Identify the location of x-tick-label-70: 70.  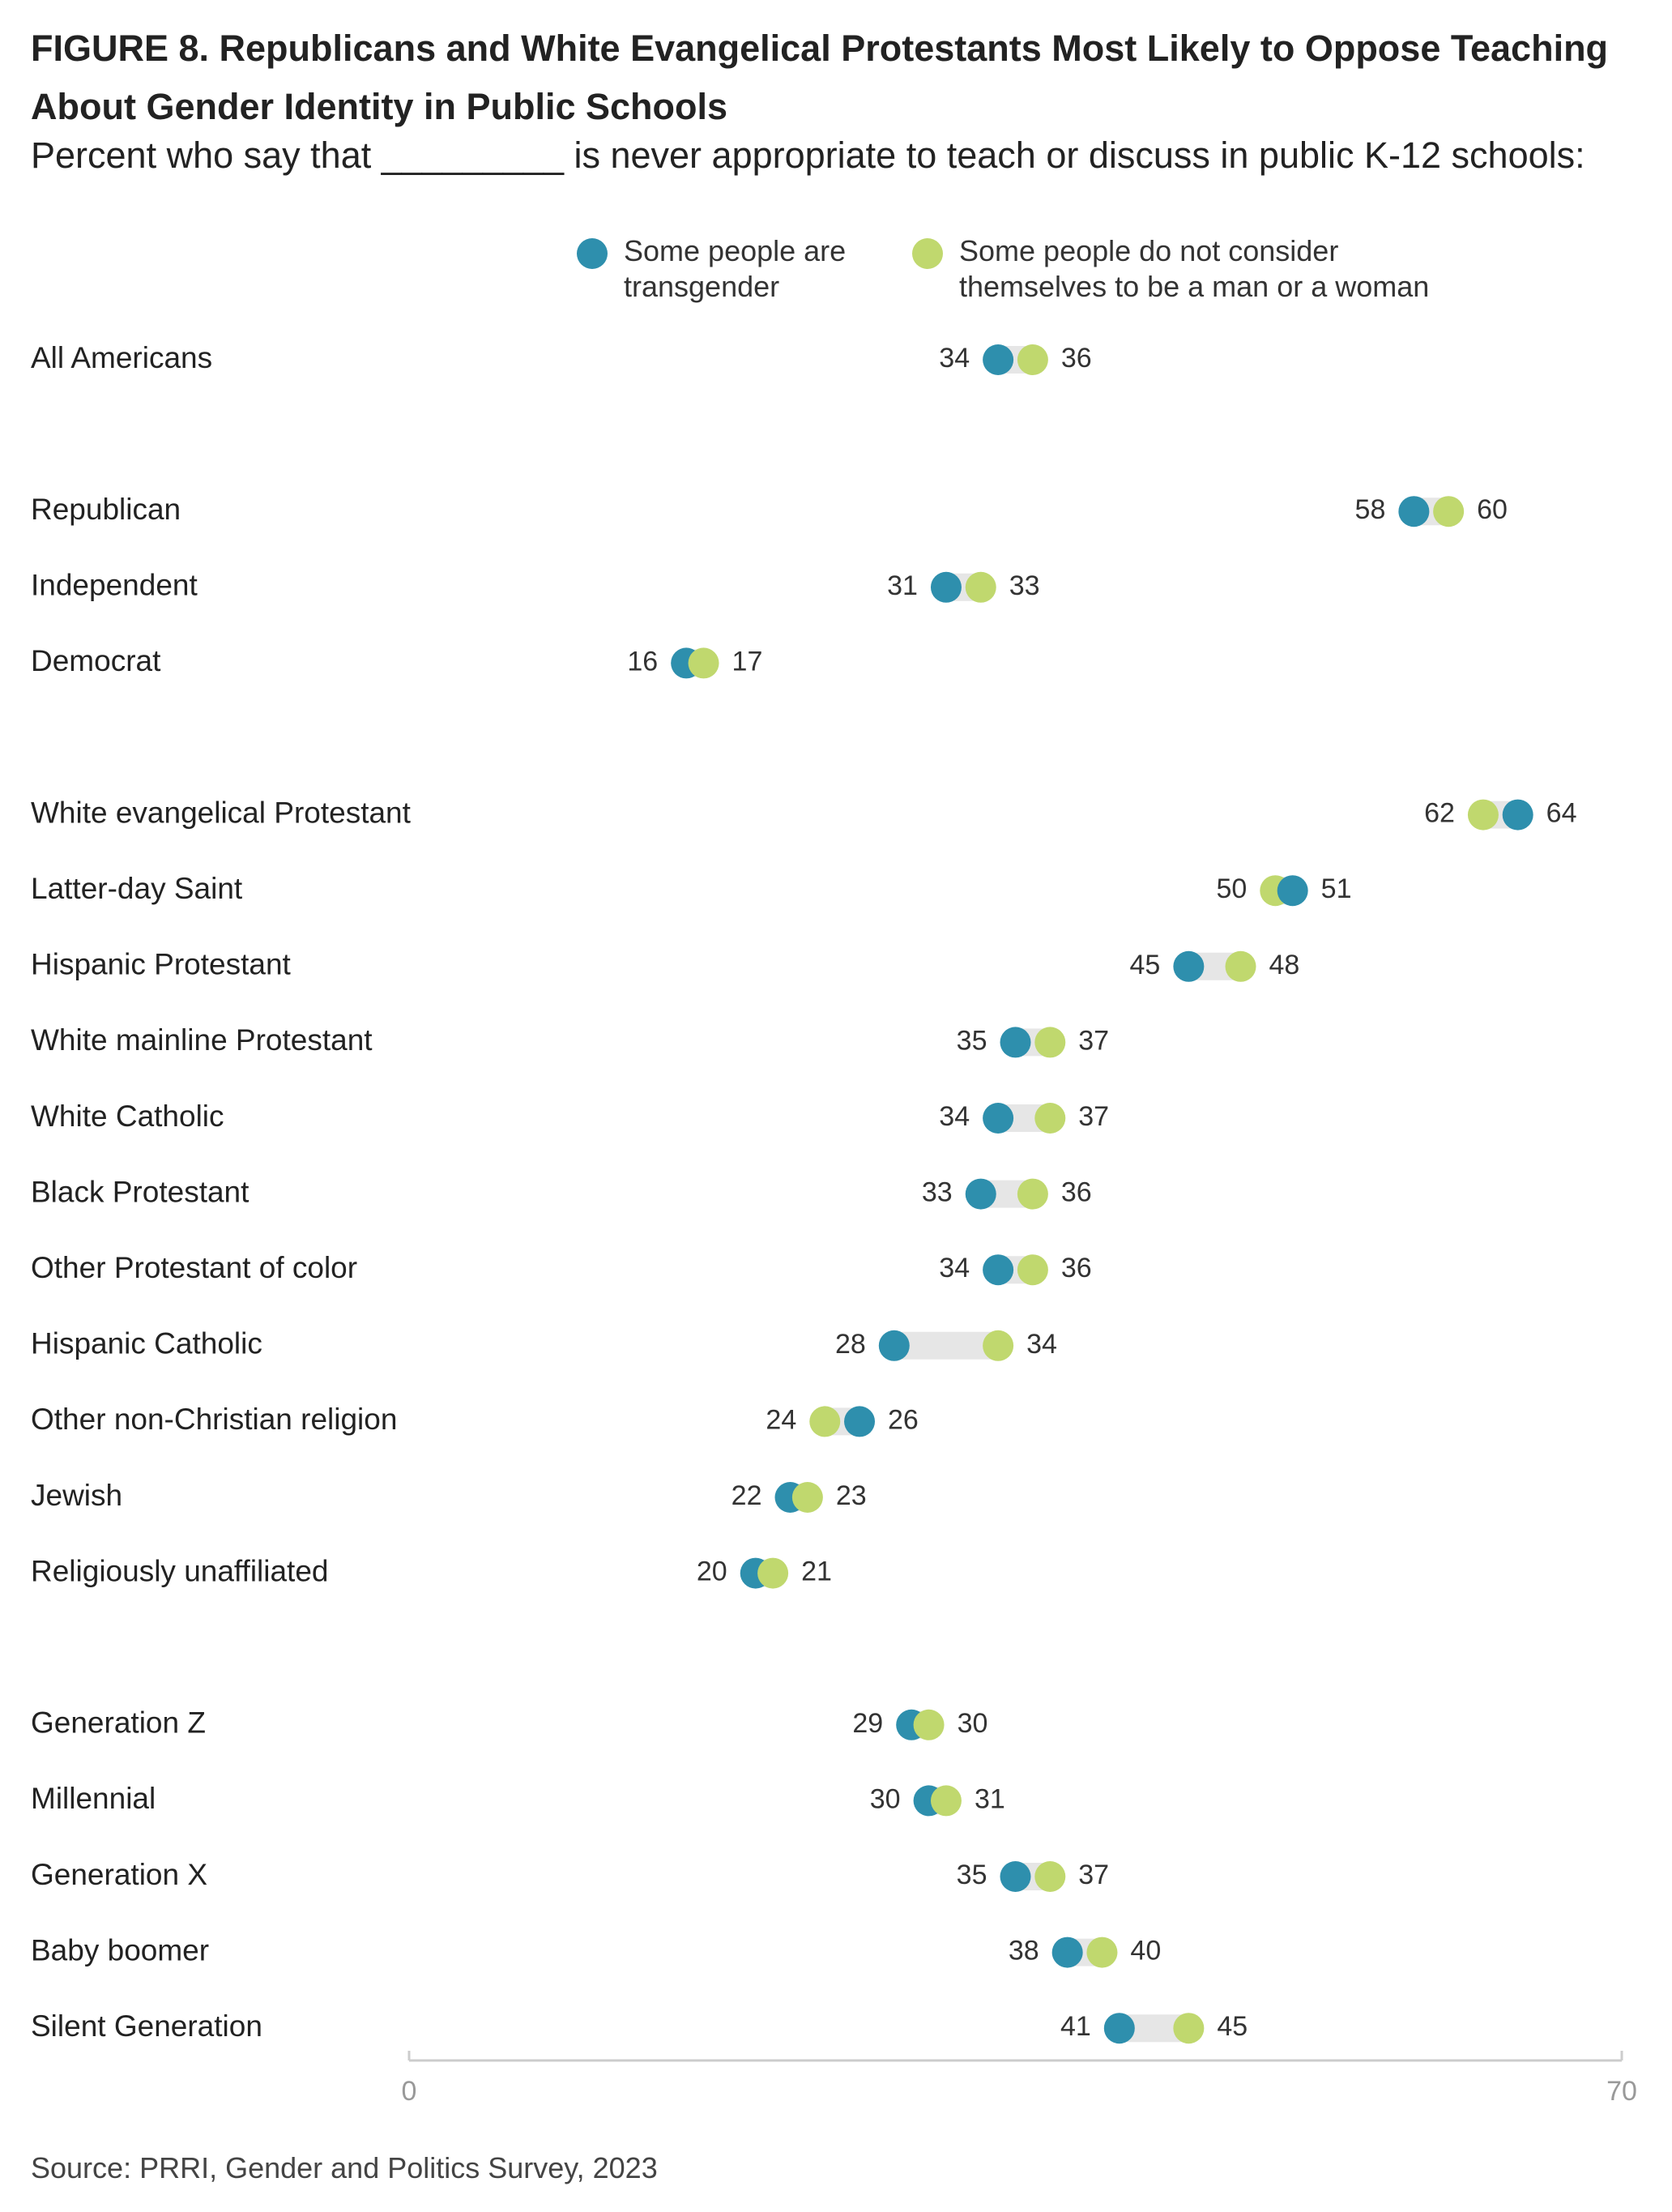
(1621, 2091).